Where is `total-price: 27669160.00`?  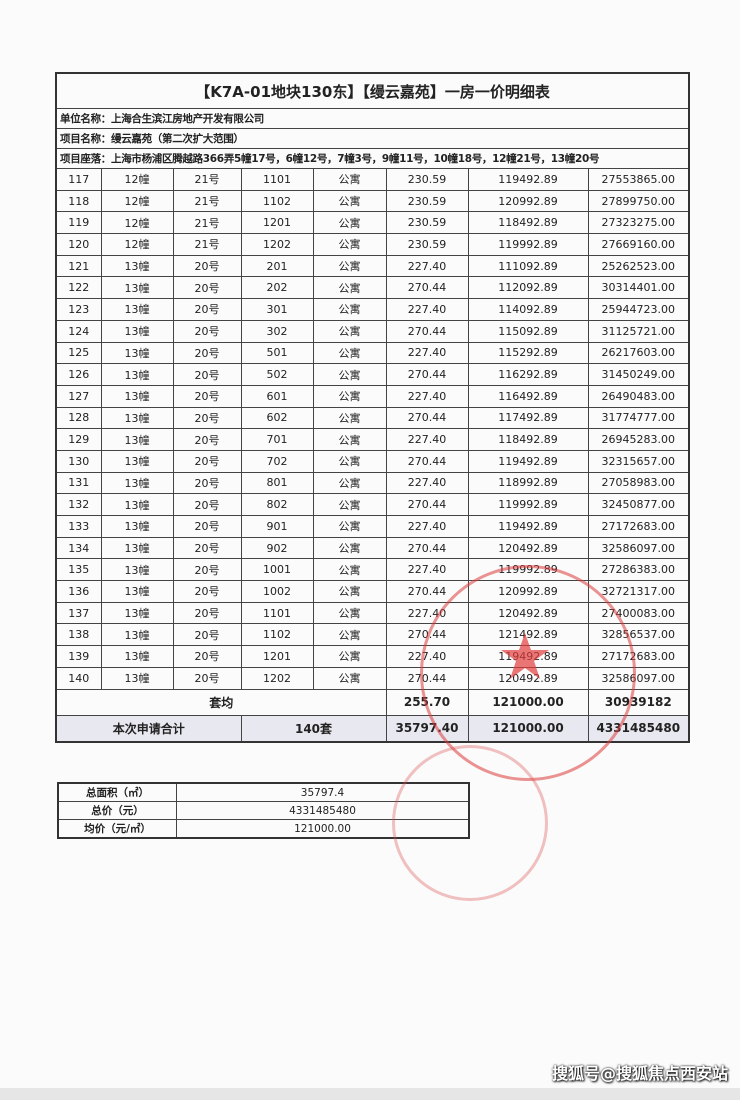 total-price: 27669160.00 is located at coordinates (638, 244).